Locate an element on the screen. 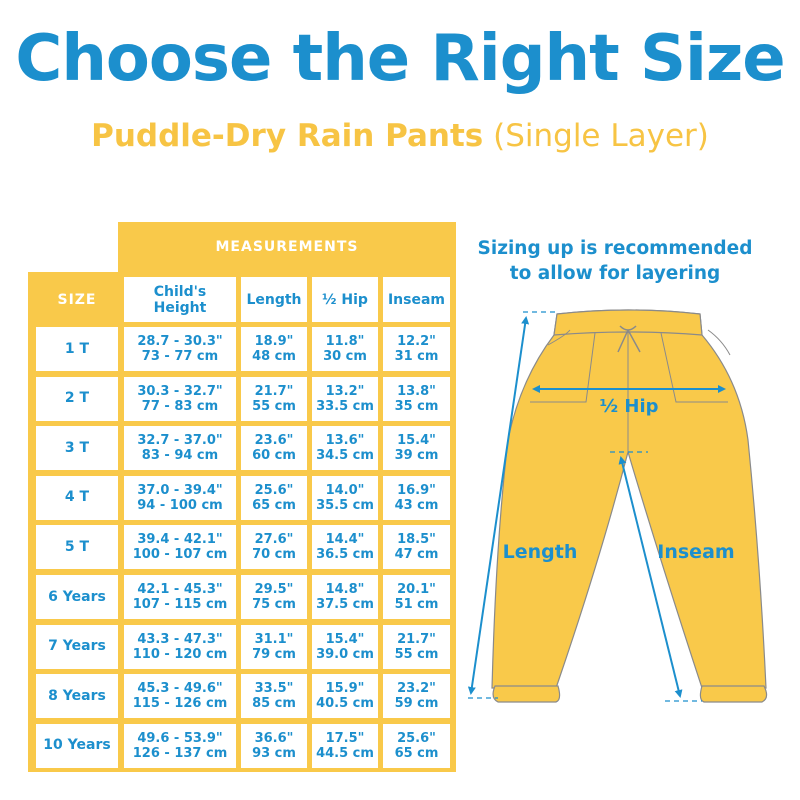 The height and width of the screenshot is (800, 800). value-cm: 100 - 107 cm is located at coordinates (180, 555).